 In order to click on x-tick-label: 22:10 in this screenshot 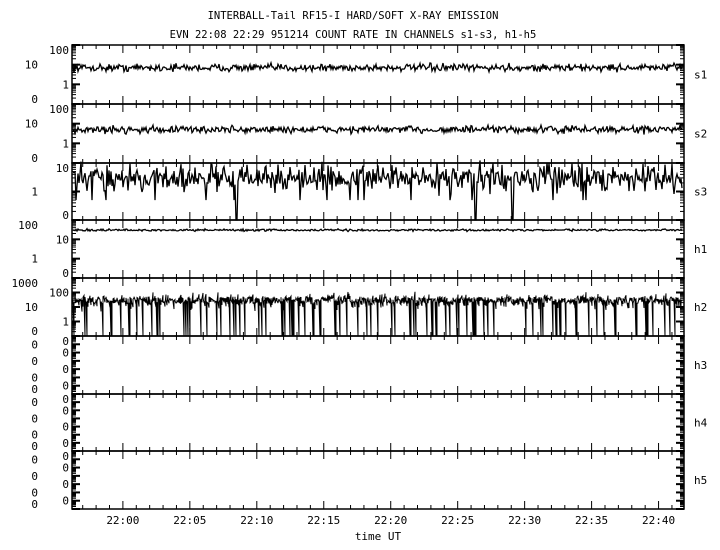, I will do `click(256, 520)`.